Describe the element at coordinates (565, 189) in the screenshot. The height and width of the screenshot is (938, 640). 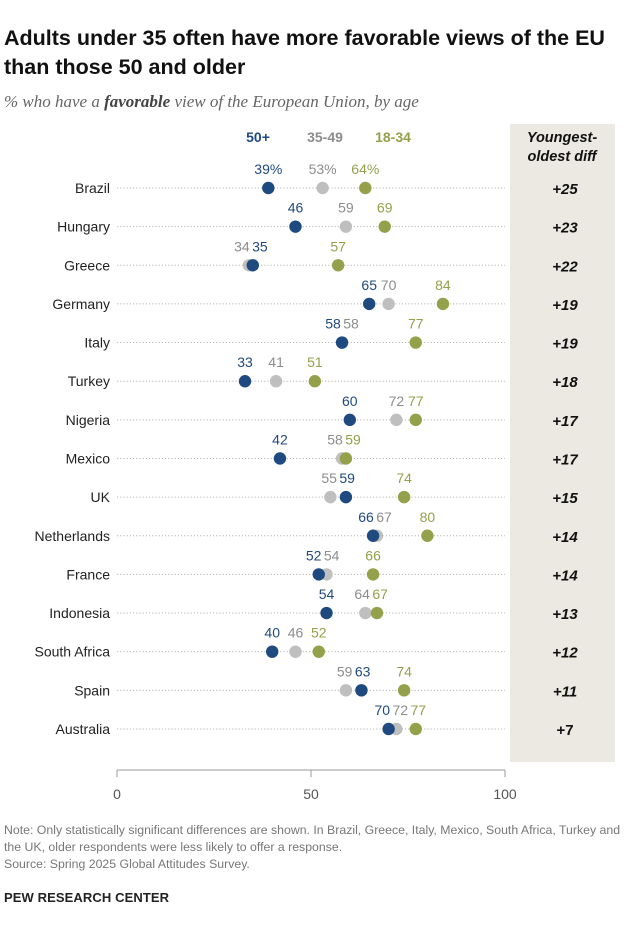
I see `diff-value: +25` at that location.